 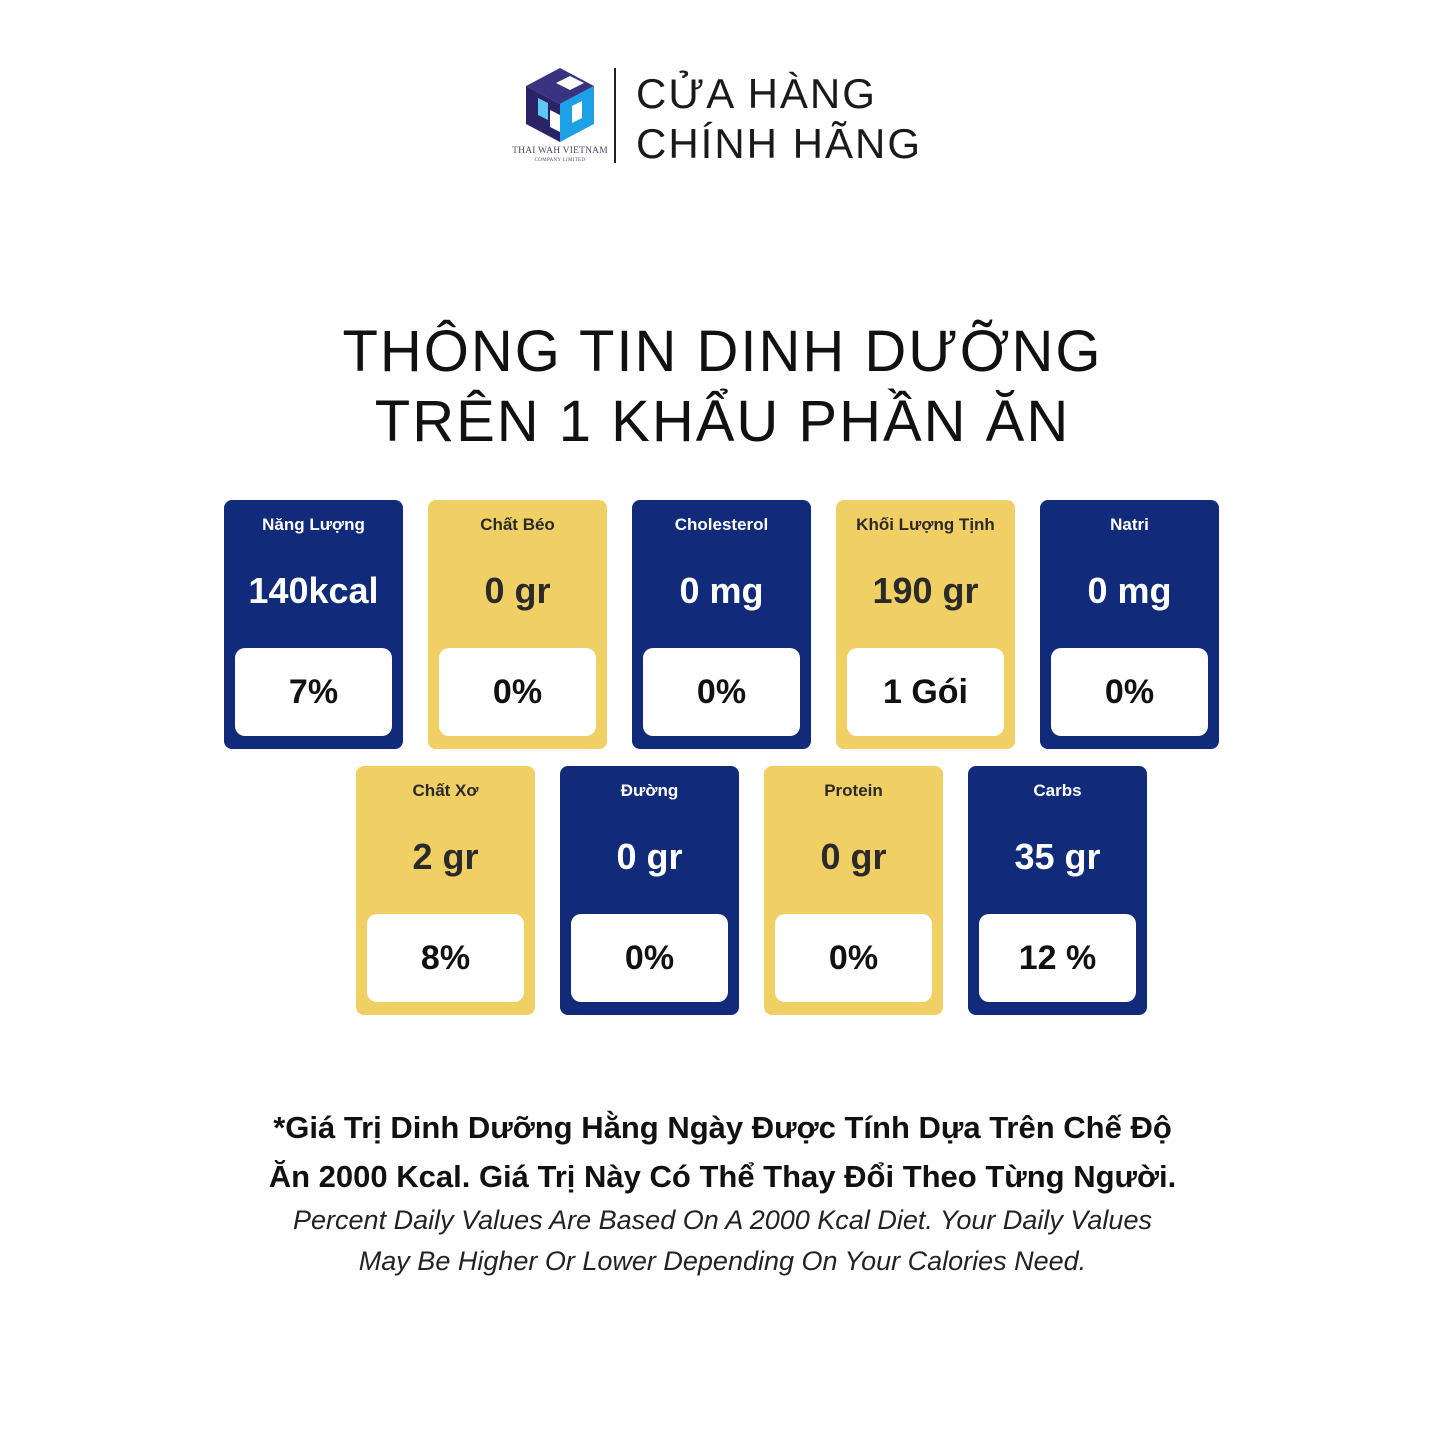 What do you see at coordinates (517, 524) in the screenshot?
I see `nutrient-label: Chất Béo` at bounding box center [517, 524].